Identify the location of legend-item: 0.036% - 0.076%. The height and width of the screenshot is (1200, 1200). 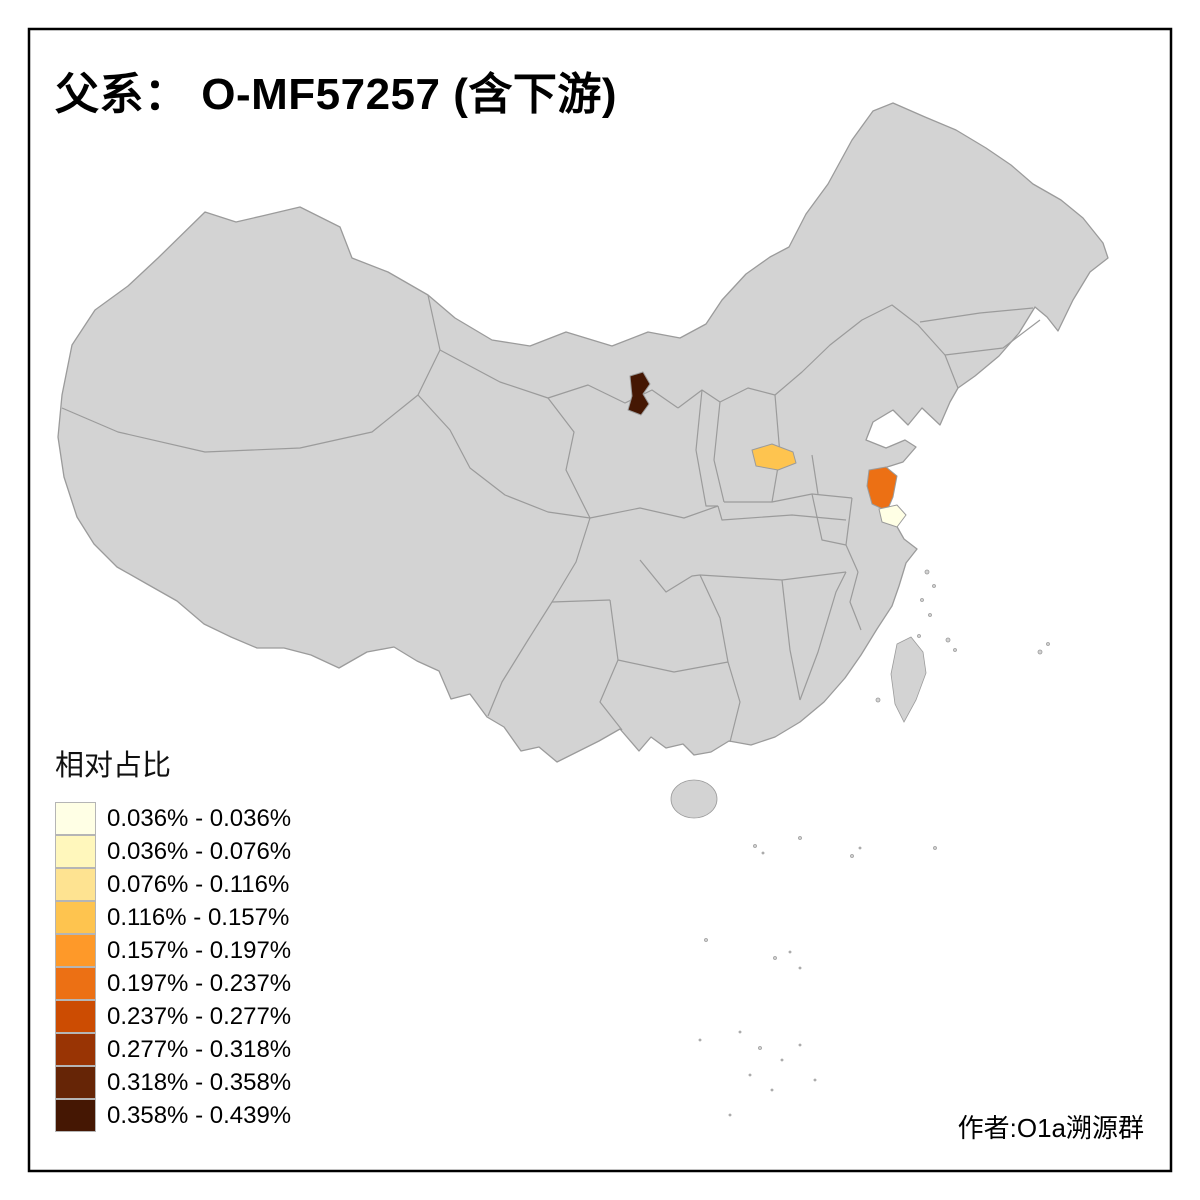
(173, 851).